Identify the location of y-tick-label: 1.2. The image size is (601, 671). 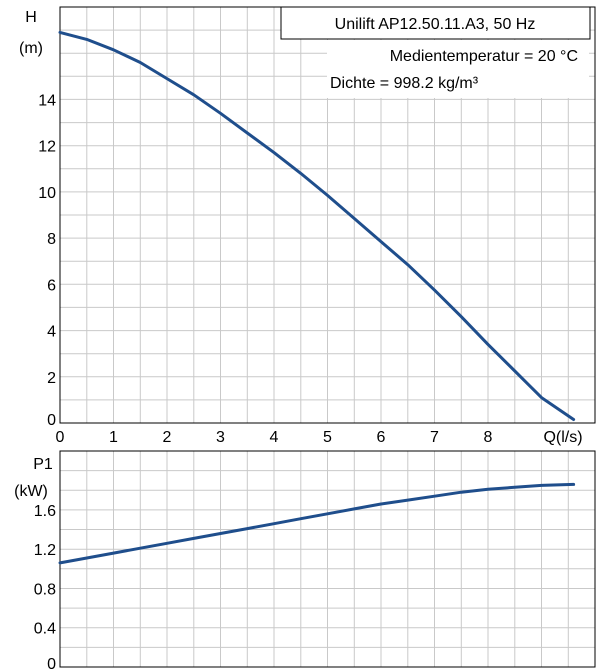
(45, 550).